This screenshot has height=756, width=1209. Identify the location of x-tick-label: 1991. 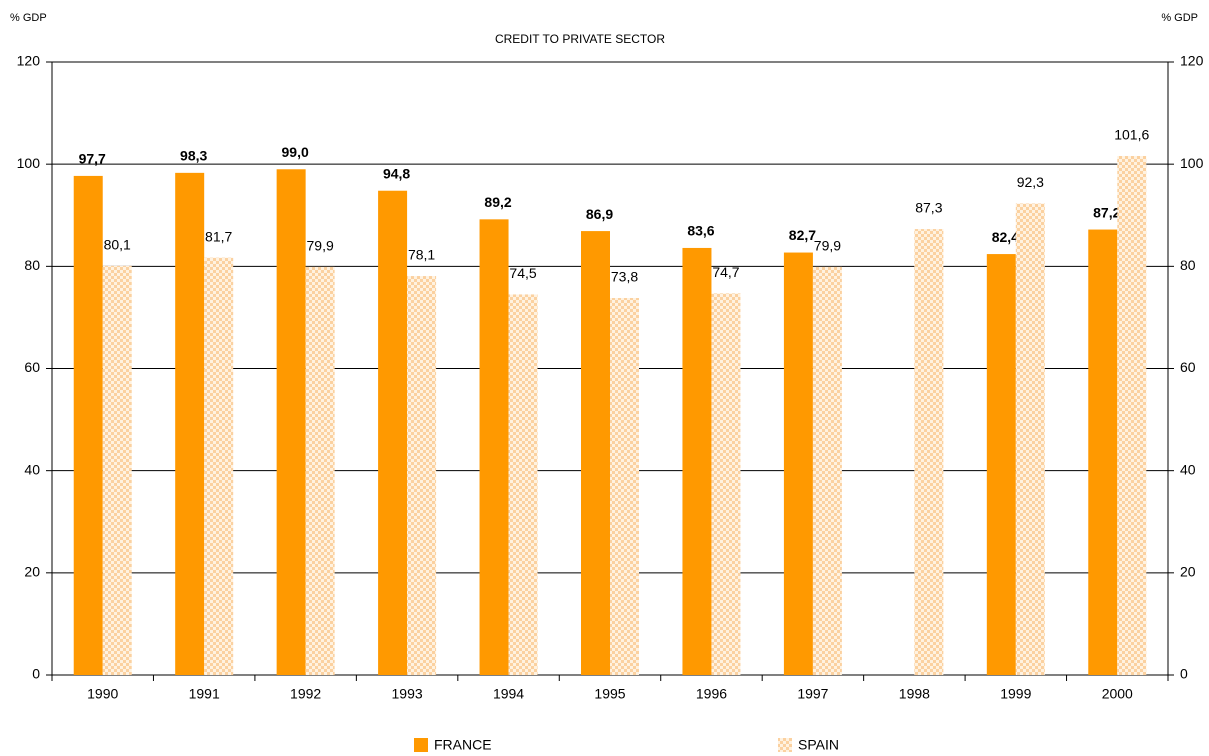
(204, 694).